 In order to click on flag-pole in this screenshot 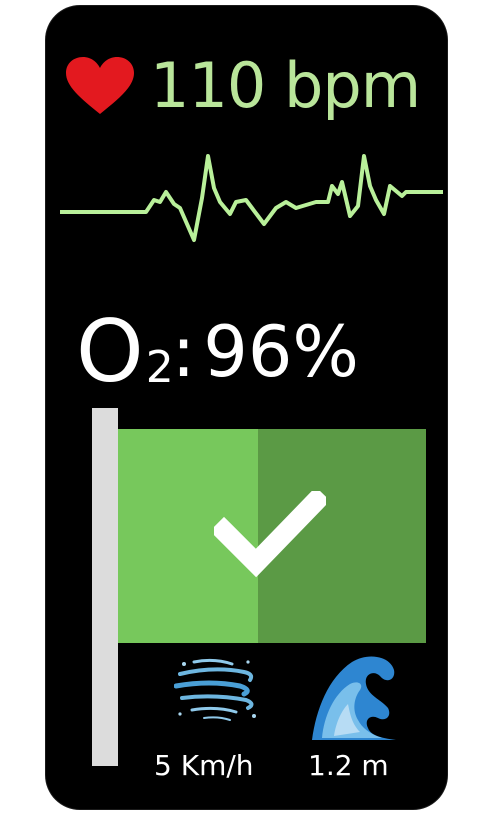, I will do `click(105, 587)`.